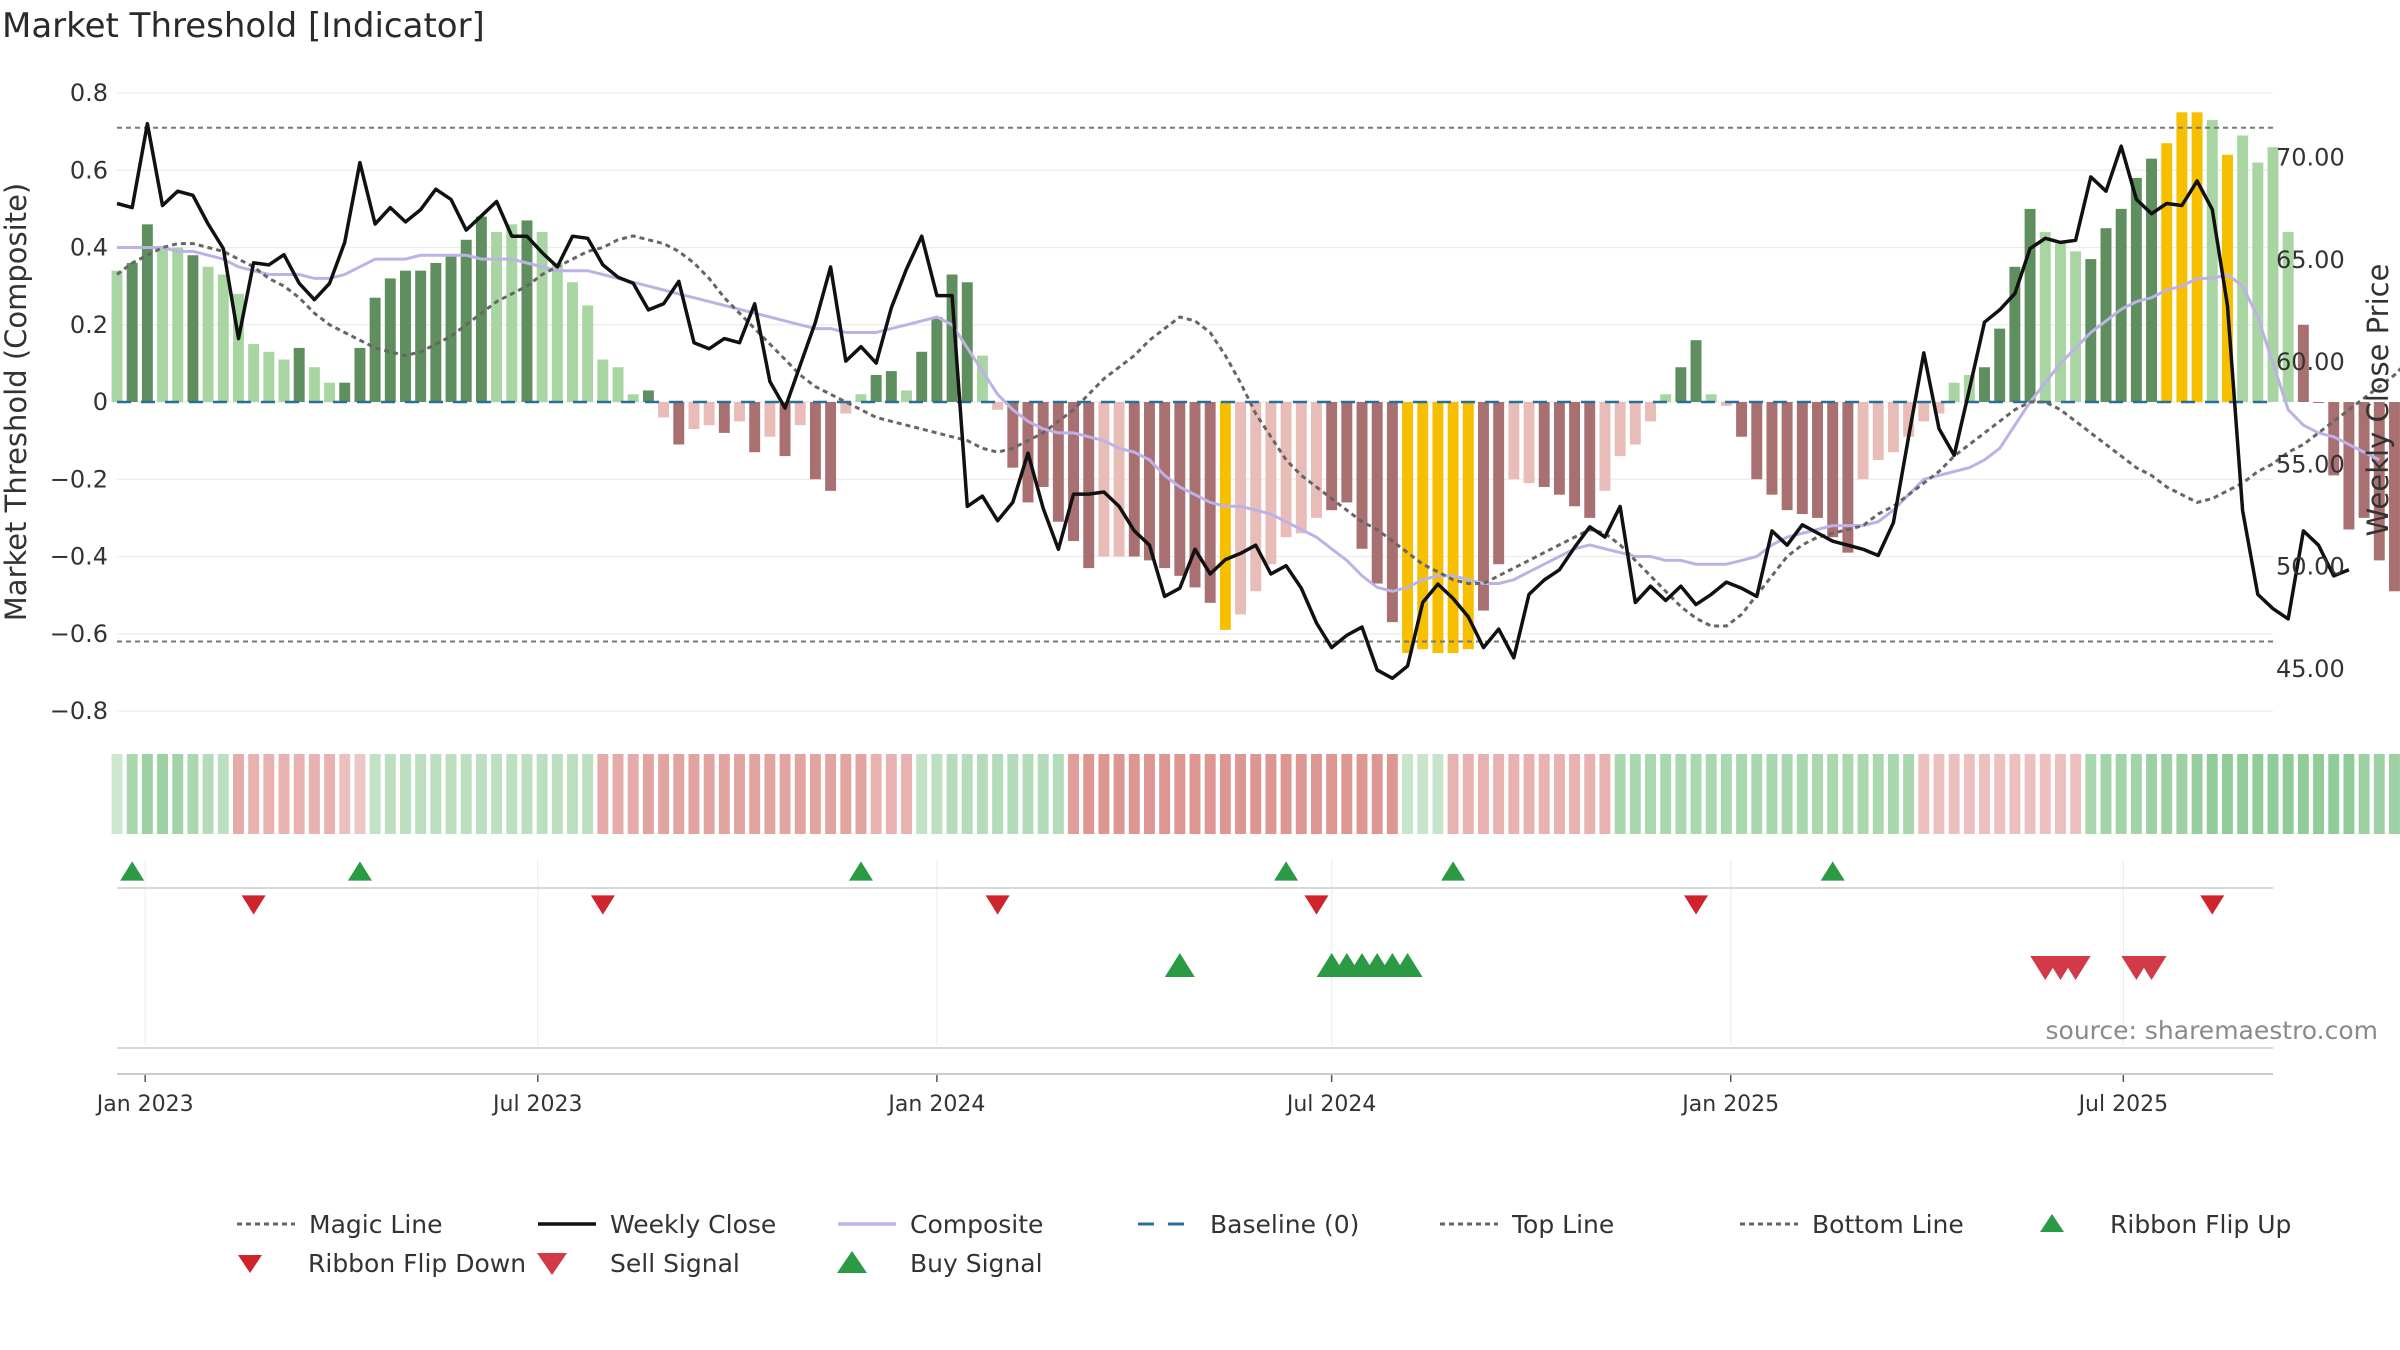 The image size is (2400, 1350). Describe the element at coordinates (976, 1224) in the screenshot. I see `legend-label: Composite` at that location.